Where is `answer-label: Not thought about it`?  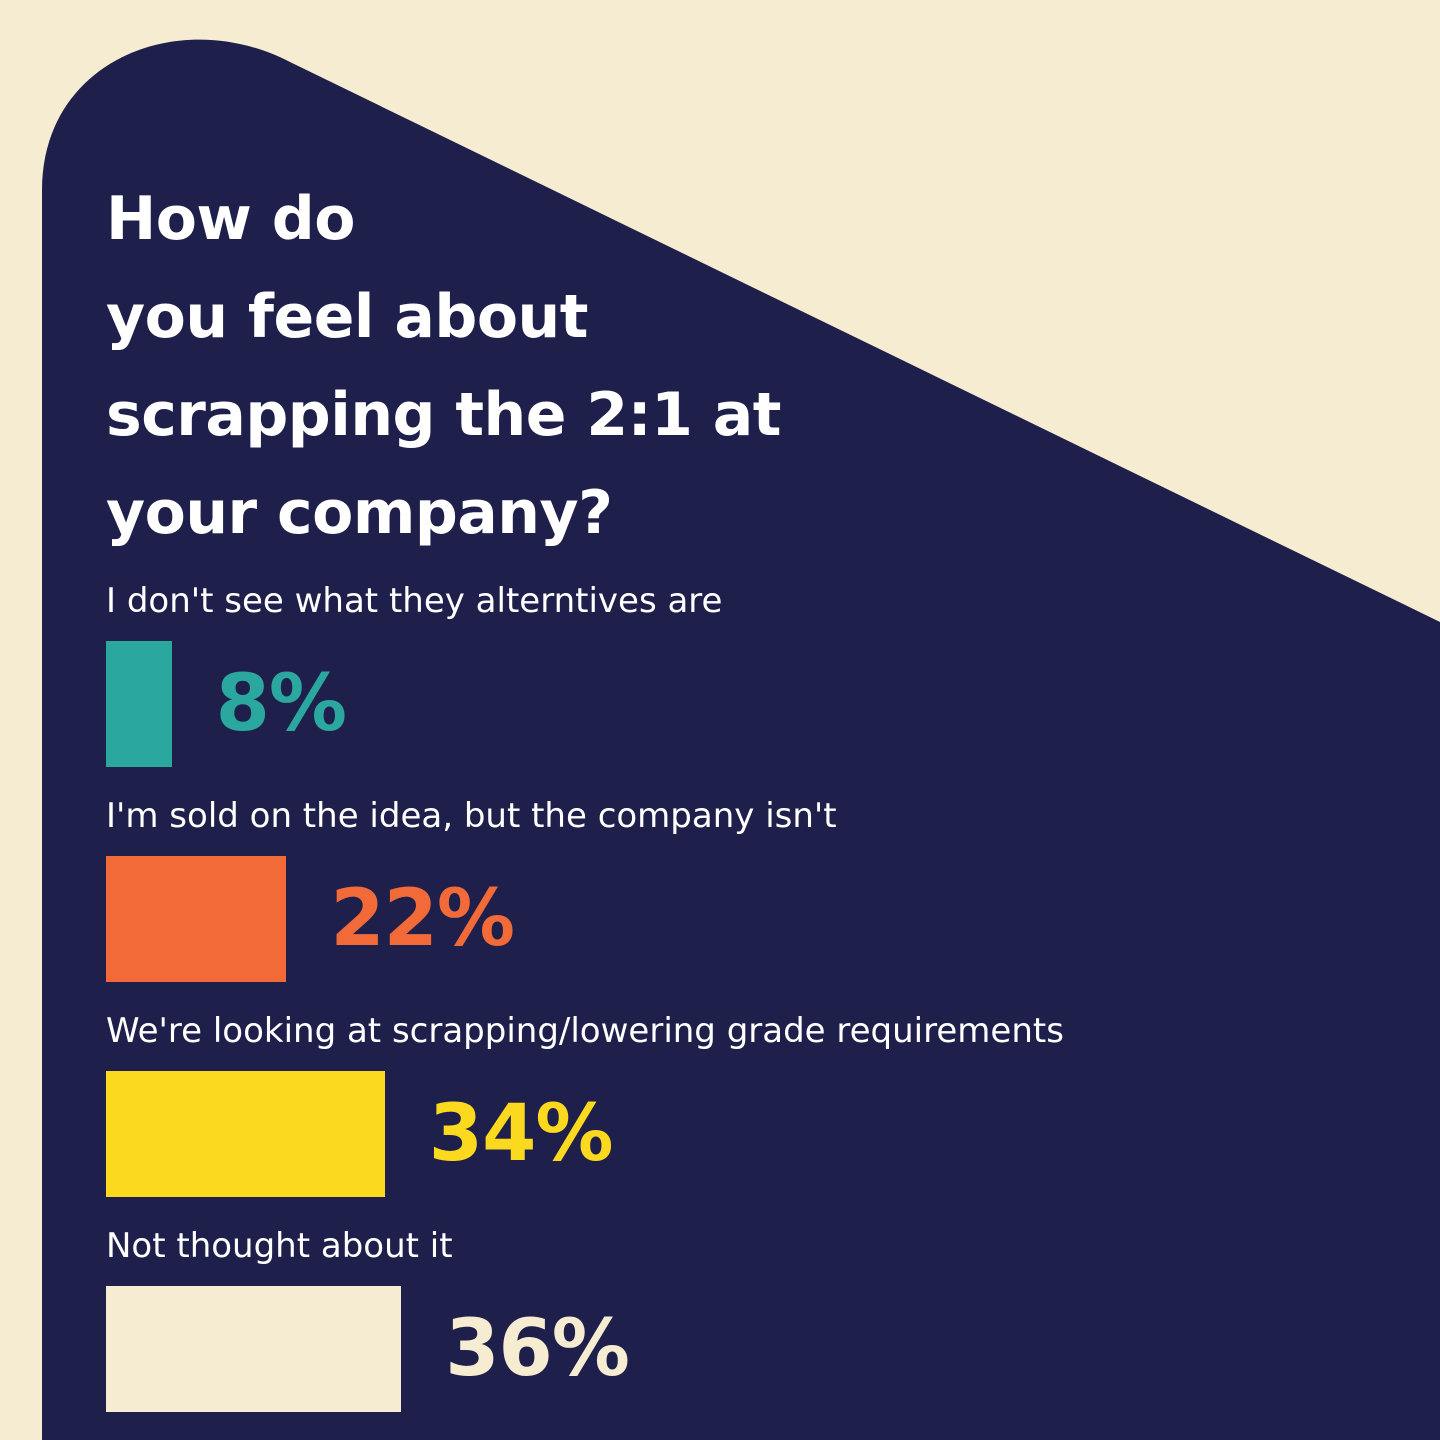 answer-label: Not thought about it is located at coordinates (279, 1246).